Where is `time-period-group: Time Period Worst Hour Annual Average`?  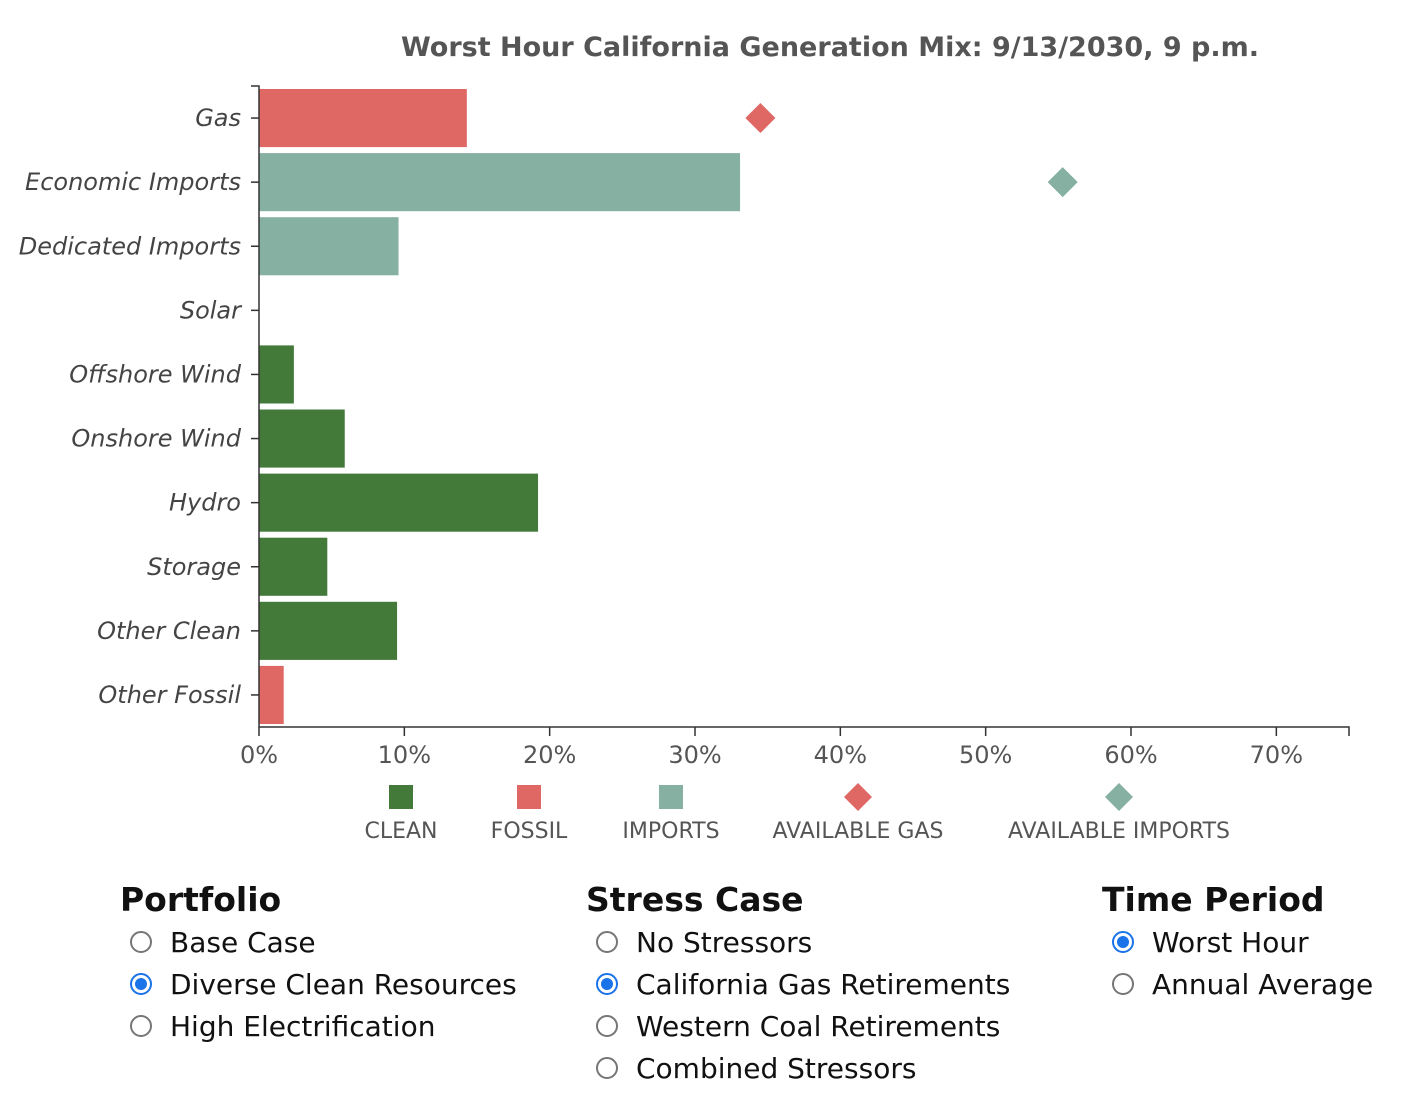
time-period-group: Time Period Worst Hour Annual Average is located at coordinates (1237, 942).